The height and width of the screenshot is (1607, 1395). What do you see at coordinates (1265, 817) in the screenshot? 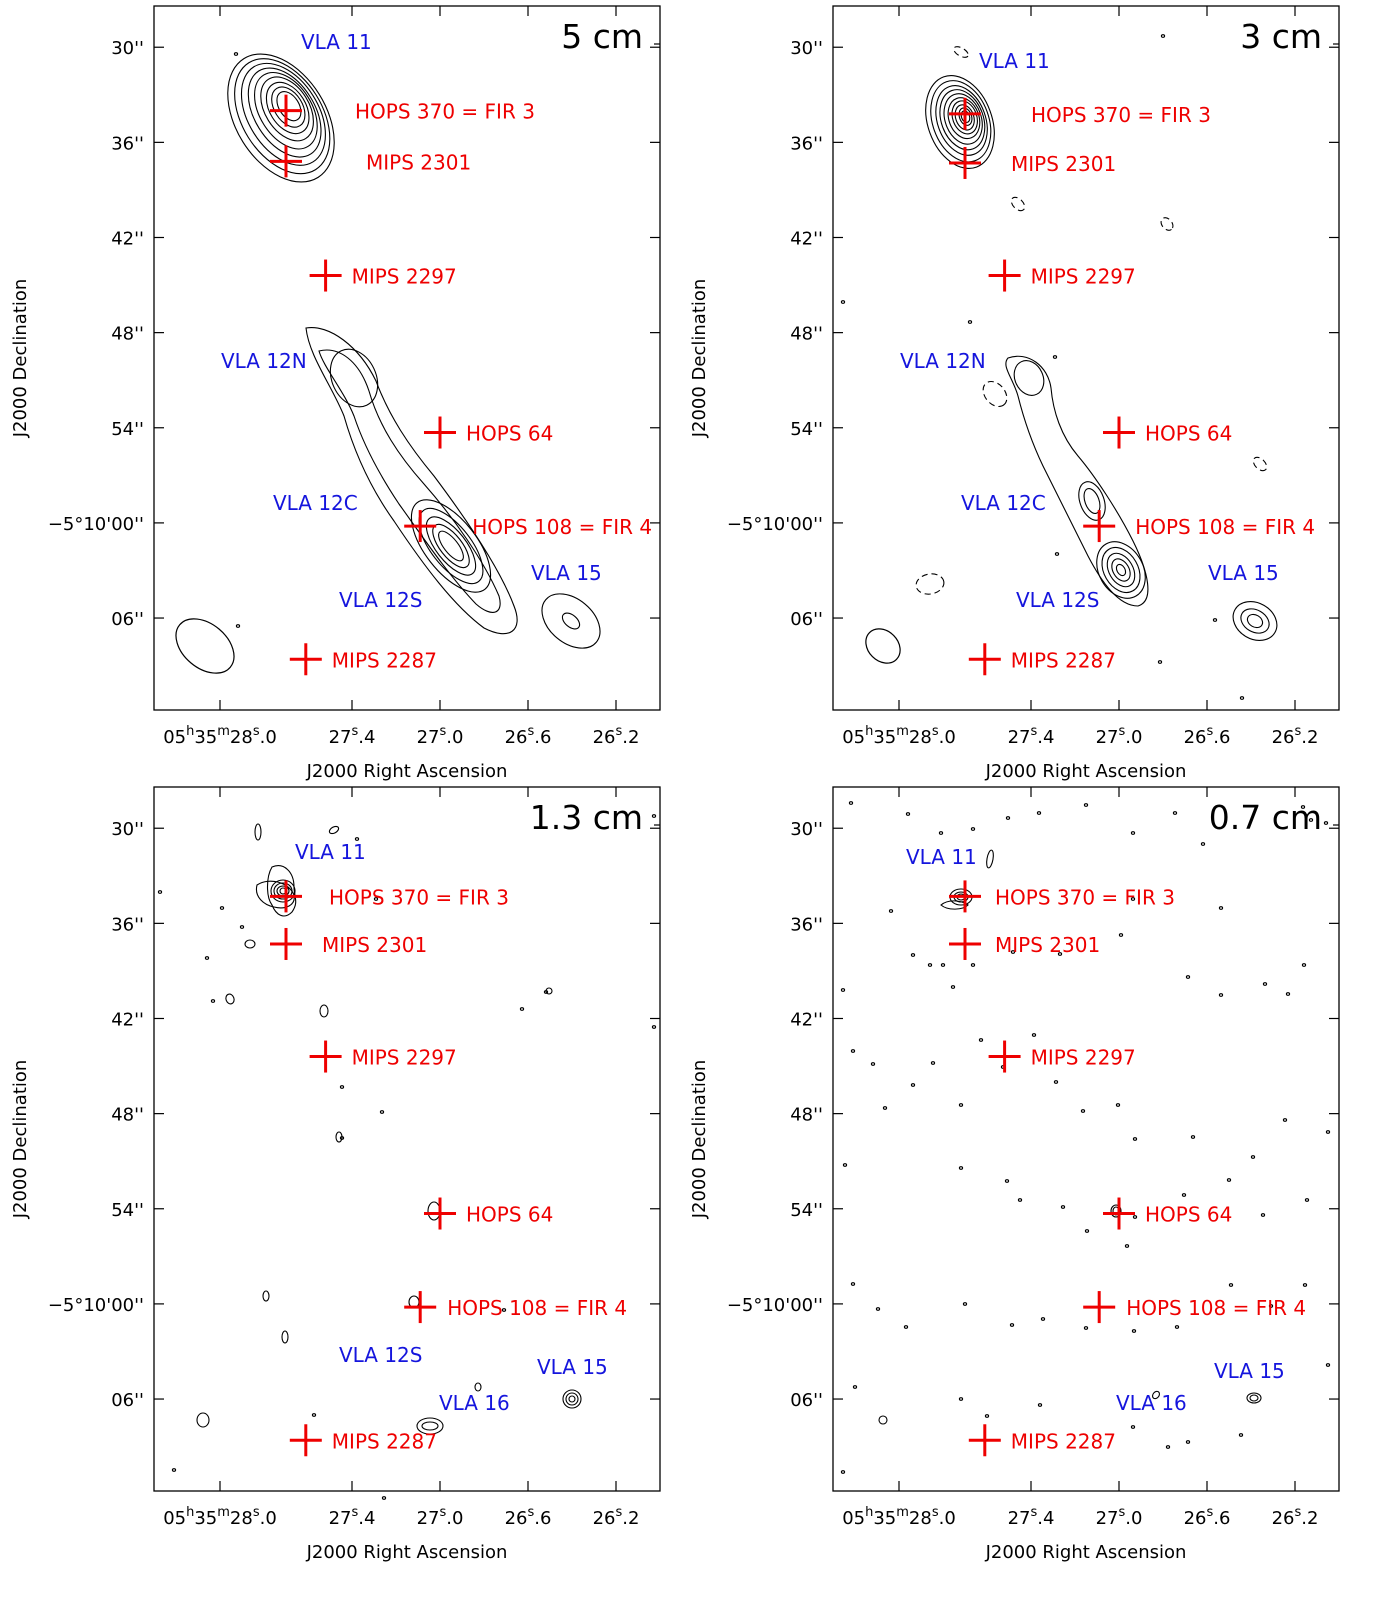
I see `wavelength-title: 0.7 cm` at bounding box center [1265, 817].